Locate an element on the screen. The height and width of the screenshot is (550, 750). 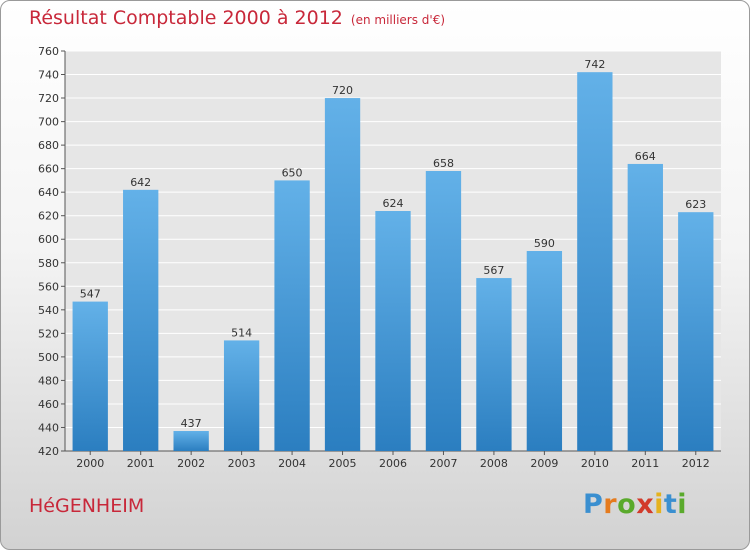
bar-value-label: 547 is located at coordinates (90, 294).